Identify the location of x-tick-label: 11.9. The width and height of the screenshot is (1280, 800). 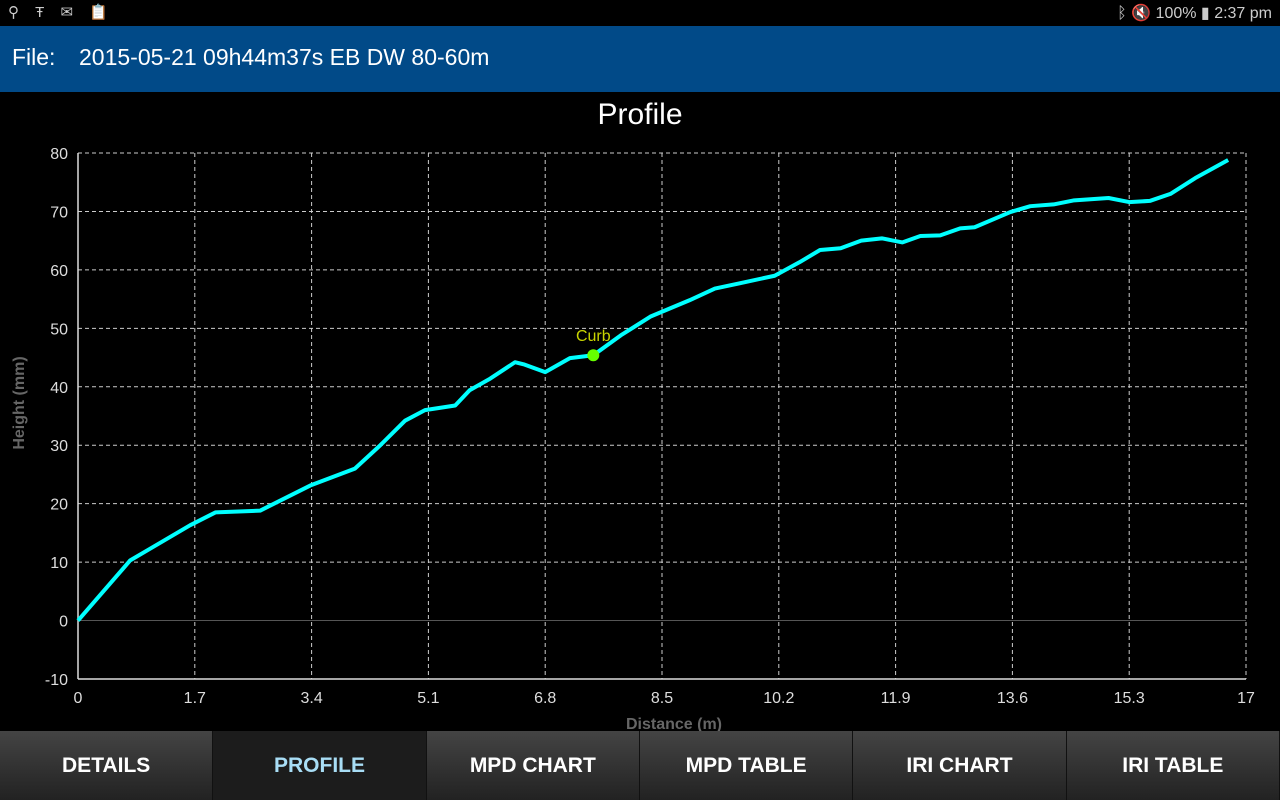
(896, 698).